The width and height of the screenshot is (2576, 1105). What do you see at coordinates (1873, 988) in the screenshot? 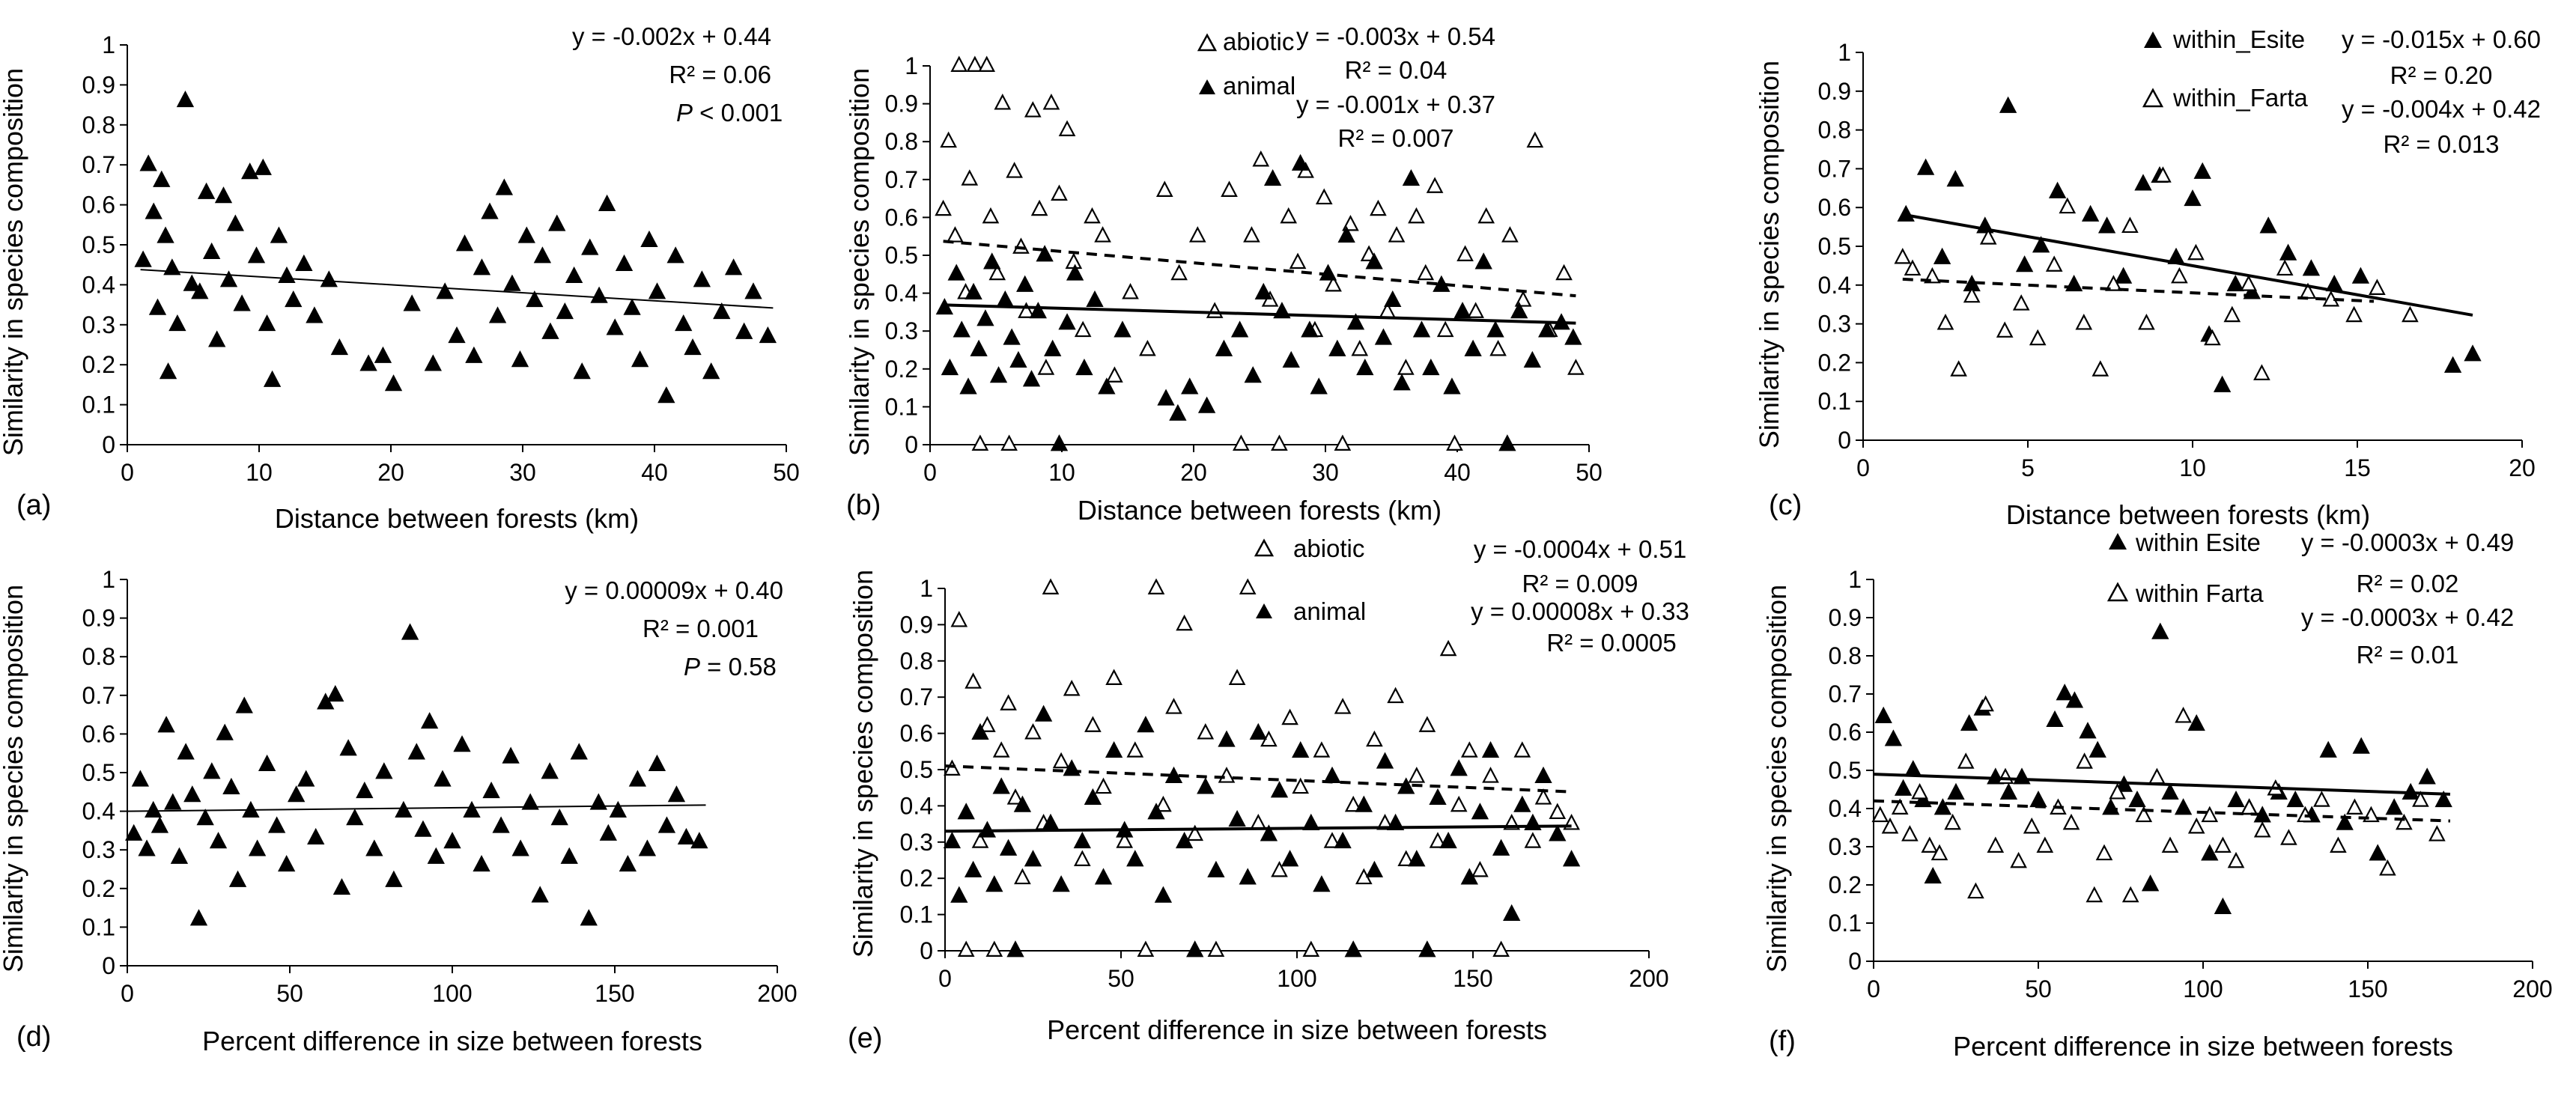
I see `x-tick-label: 0` at bounding box center [1873, 988].